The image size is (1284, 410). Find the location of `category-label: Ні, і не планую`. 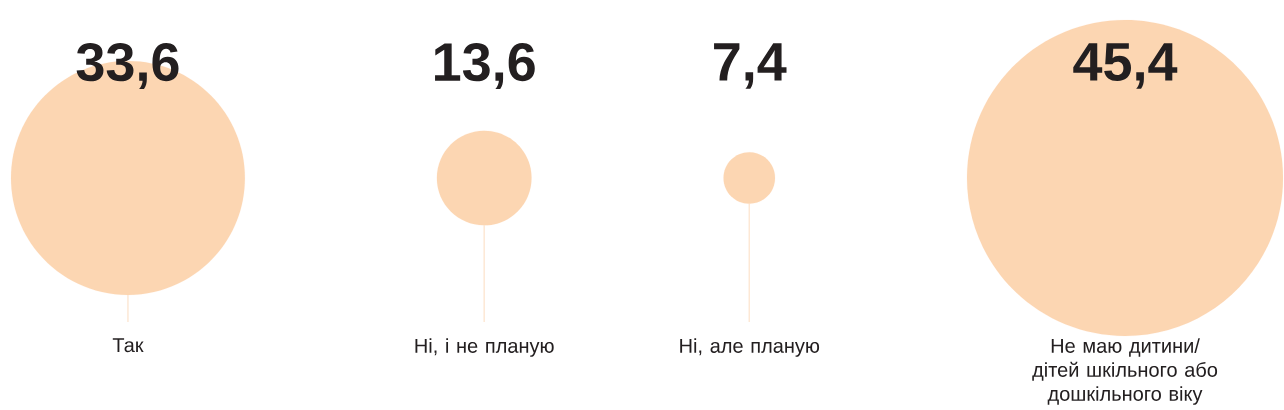

category-label: Ні, і не планую is located at coordinates (484, 347).